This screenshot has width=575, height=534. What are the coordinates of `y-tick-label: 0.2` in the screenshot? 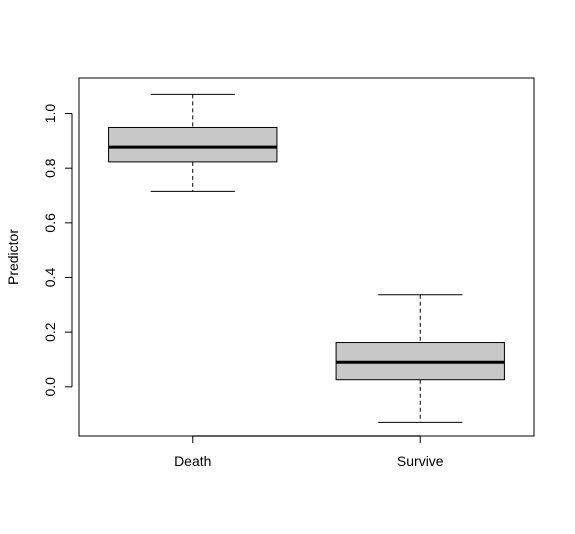 It's located at (50, 332).